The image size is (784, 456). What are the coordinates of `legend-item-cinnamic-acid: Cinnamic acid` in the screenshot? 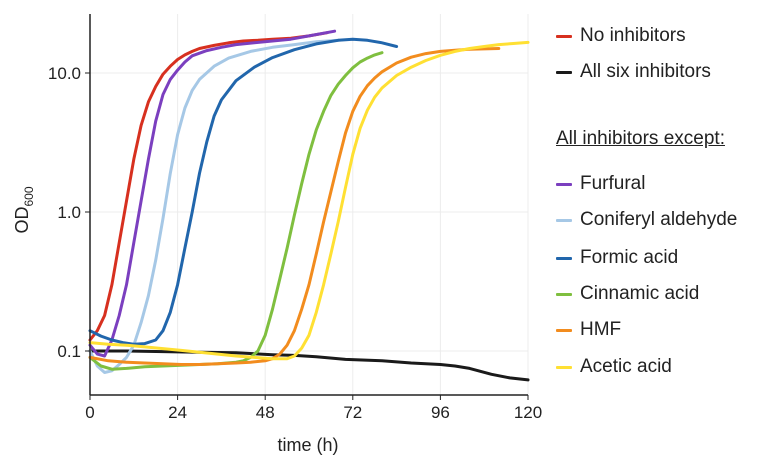 It's located at (627, 294).